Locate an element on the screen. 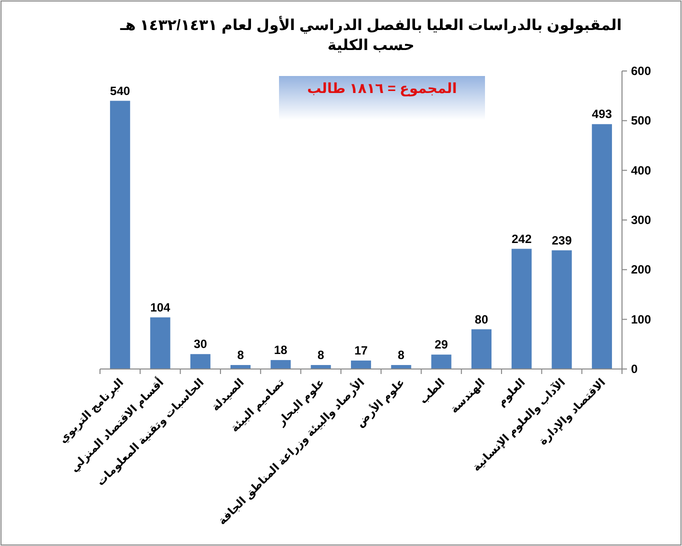 Image resolution: width=682 pixels, height=546 pixels. y-tick-label: 100 is located at coordinates (641, 319).